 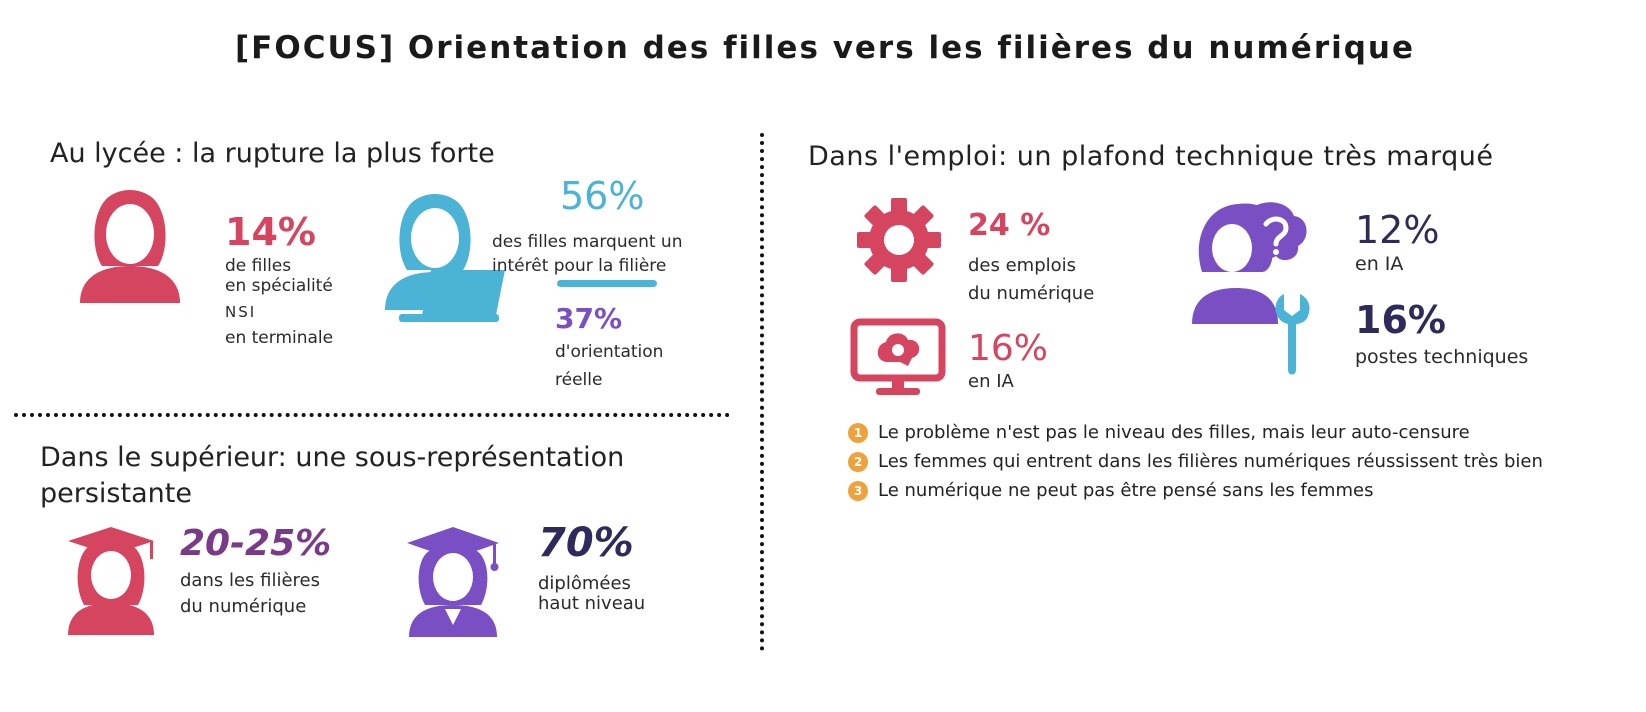 I want to click on lycee-heading: Au lycée : la rupture la plus forte, so click(x=272, y=153).